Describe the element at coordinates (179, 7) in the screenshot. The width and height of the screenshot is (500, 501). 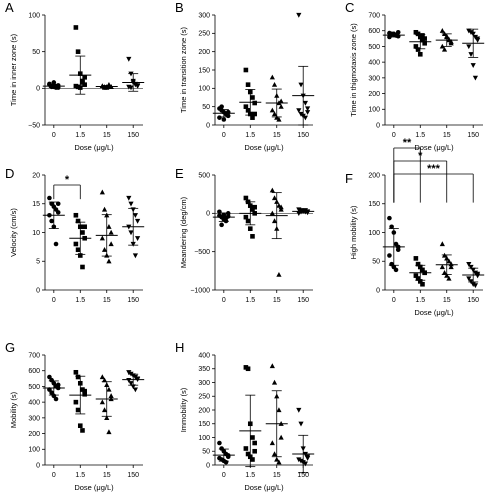
I see `panel-letter: B` at that location.